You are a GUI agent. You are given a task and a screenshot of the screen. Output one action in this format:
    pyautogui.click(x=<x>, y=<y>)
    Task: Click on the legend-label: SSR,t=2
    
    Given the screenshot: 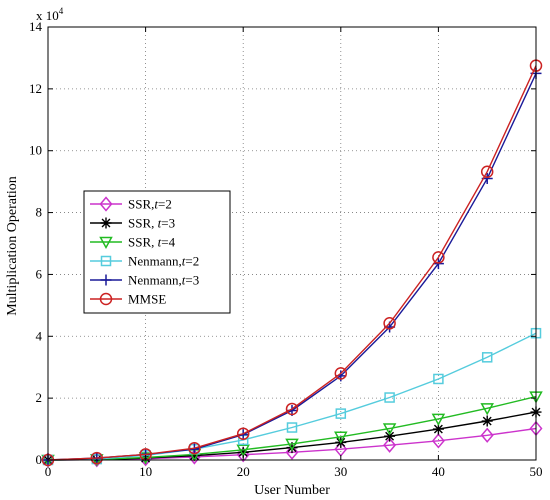 What is the action you would take?
    pyautogui.click(x=150, y=204)
    